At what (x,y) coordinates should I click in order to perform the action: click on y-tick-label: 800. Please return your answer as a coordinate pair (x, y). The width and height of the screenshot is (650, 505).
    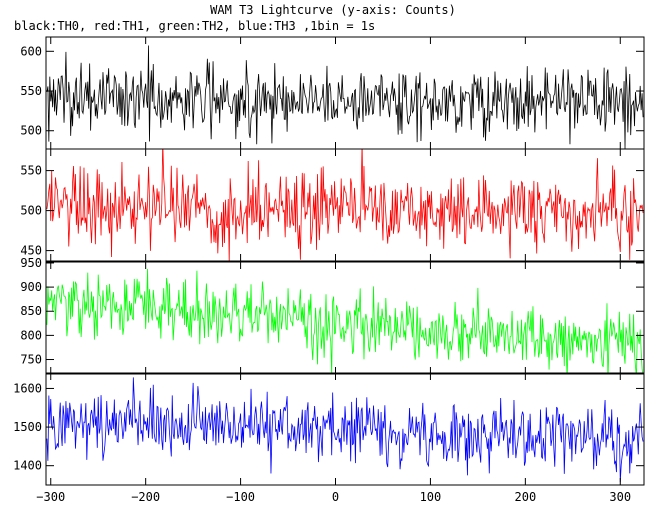
    Looking at the image, I should click on (31, 335).